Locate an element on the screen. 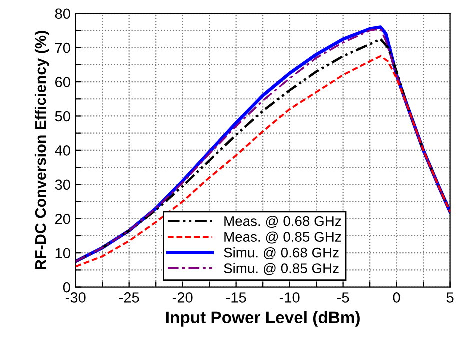  x-tick-label: 0 is located at coordinates (396, 297).